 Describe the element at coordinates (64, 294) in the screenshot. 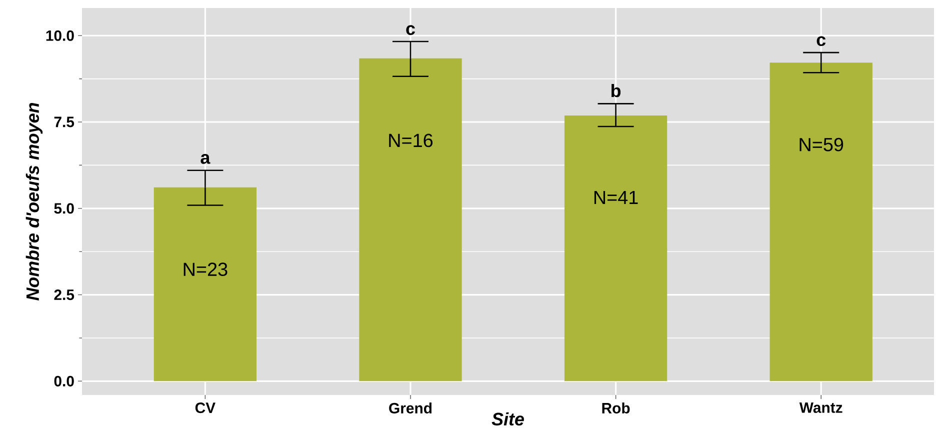

I see `y-tick-label: 2.5` at that location.